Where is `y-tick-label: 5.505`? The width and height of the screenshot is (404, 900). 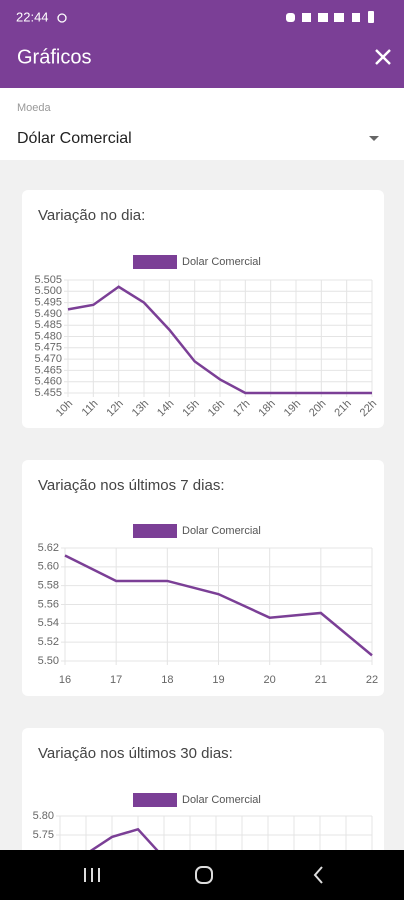 y-tick-label: 5.505 is located at coordinates (48, 280).